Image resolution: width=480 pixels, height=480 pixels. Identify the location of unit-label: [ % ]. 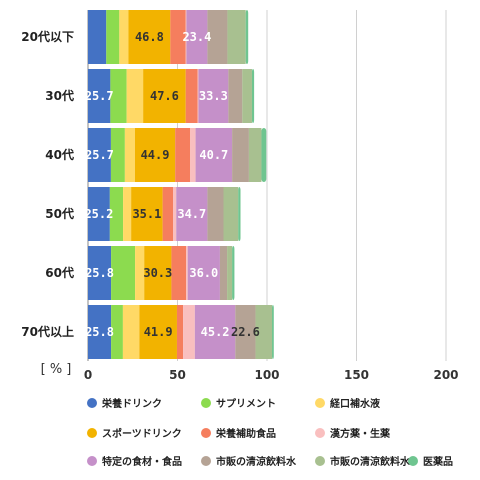
(56, 369).